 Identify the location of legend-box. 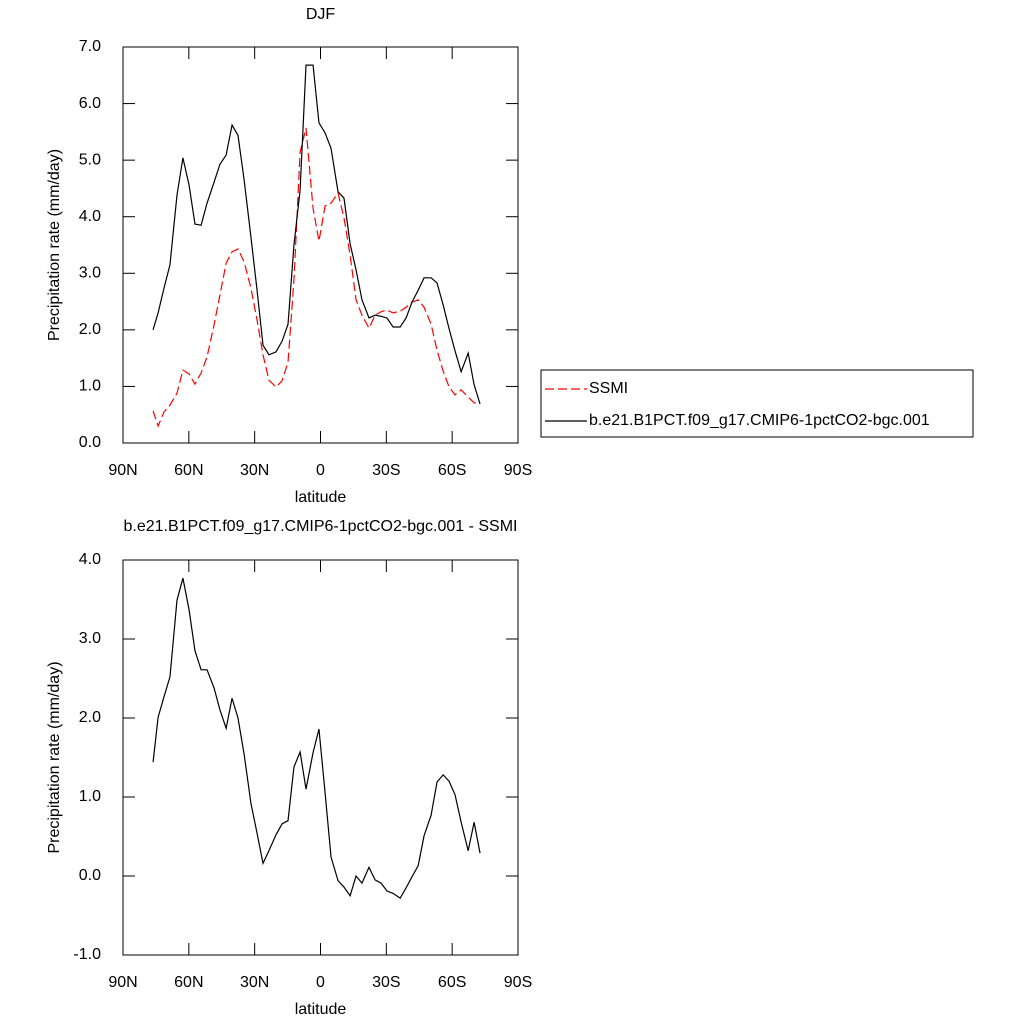
(757, 403).